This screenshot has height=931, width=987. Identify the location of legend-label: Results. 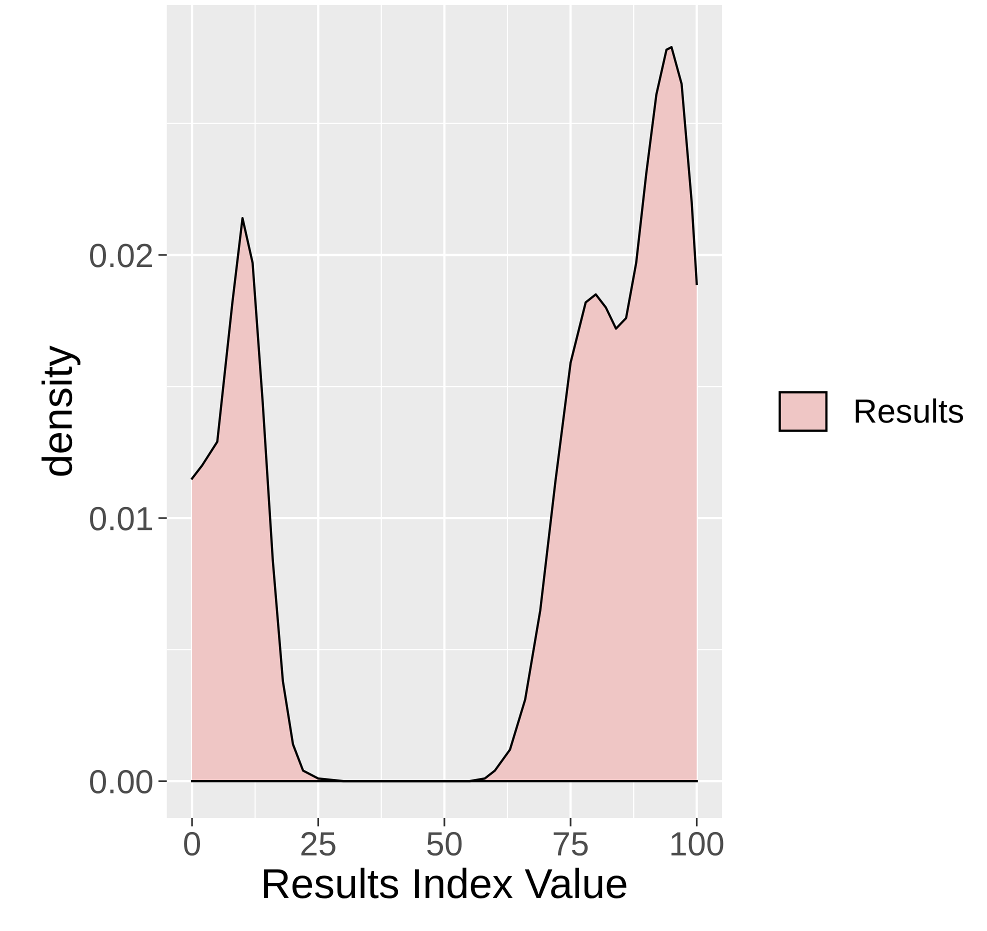
(910, 410).